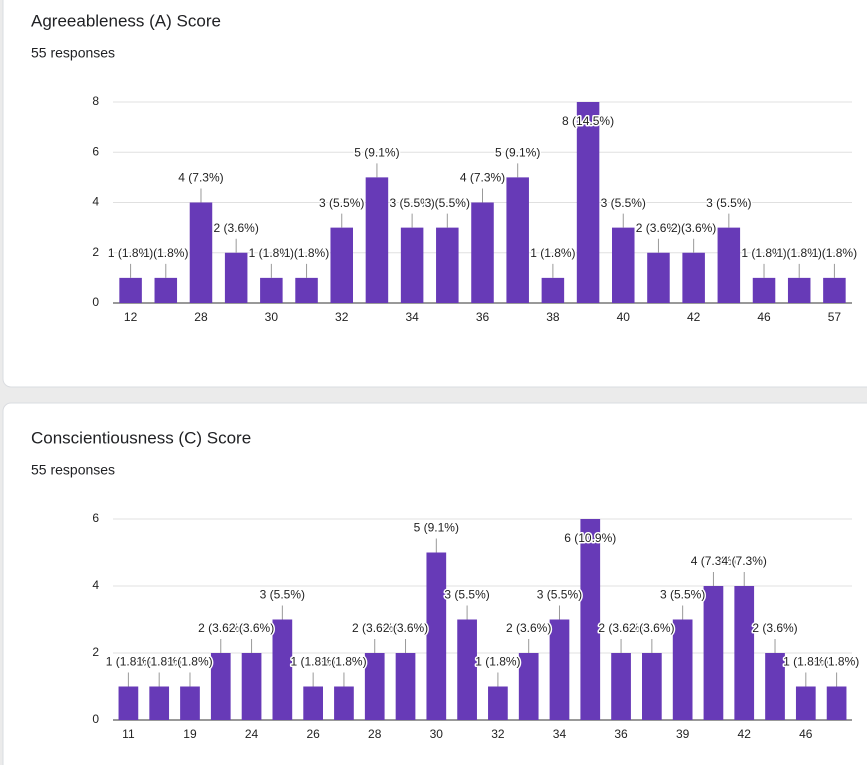 The image size is (867, 765). Describe the element at coordinates (624, 317) in the screenshot. I see `x-tick-label: 40` at that location.